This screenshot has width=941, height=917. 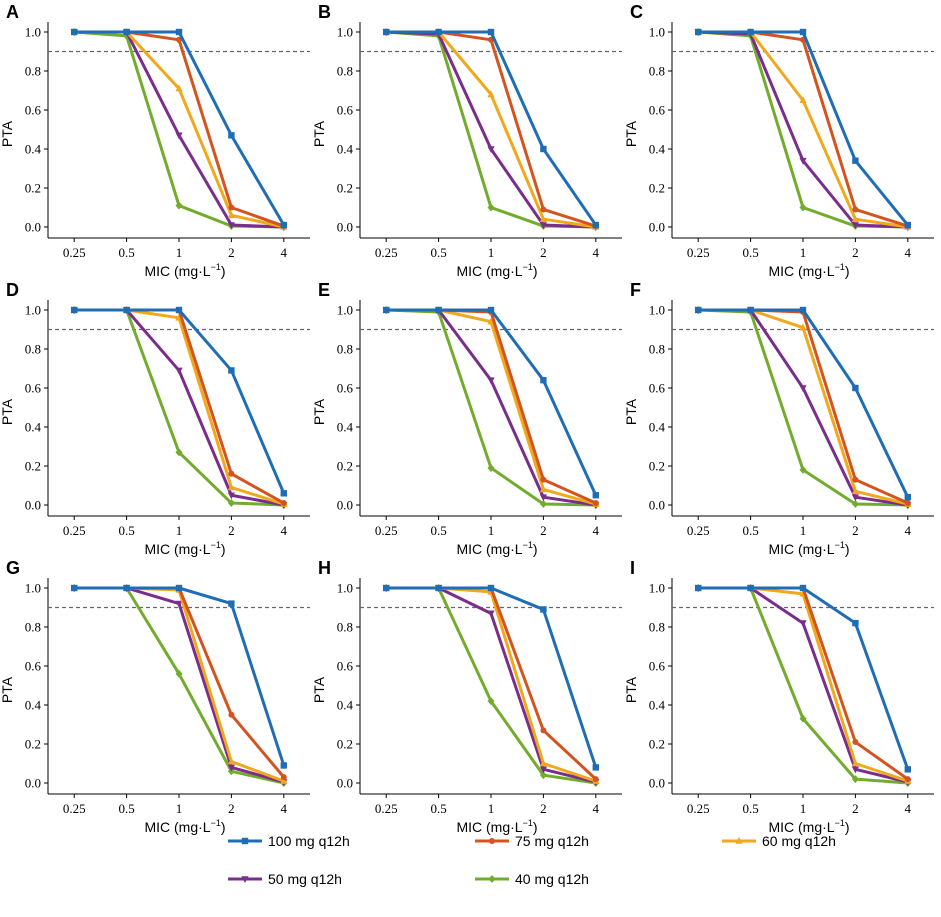 I want to click on legend-item: 50 mg q12h, so click(x=285, y=879).